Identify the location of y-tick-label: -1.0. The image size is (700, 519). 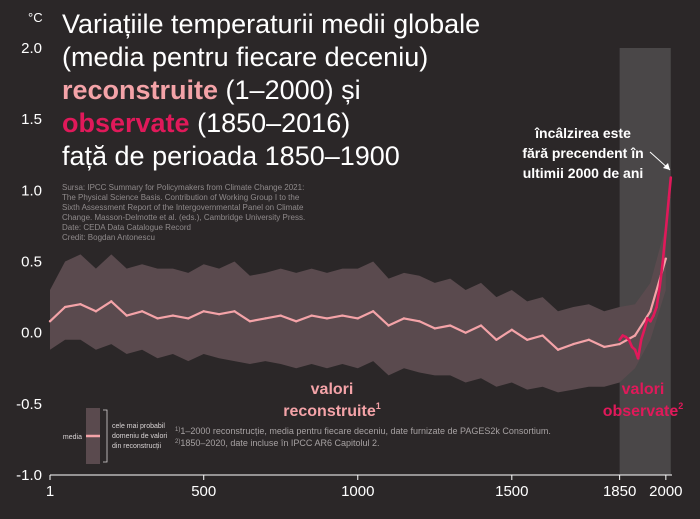
(29, 475).